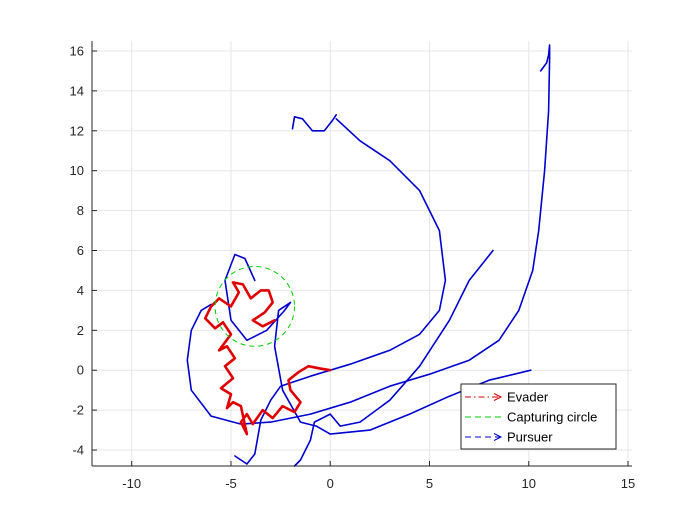 This screenshot has height=525, width=700. What do you see at coordinates (552, 417) in the screenshot?
I see `legend-label: Capturing circle` at bounding box center [552, 417].